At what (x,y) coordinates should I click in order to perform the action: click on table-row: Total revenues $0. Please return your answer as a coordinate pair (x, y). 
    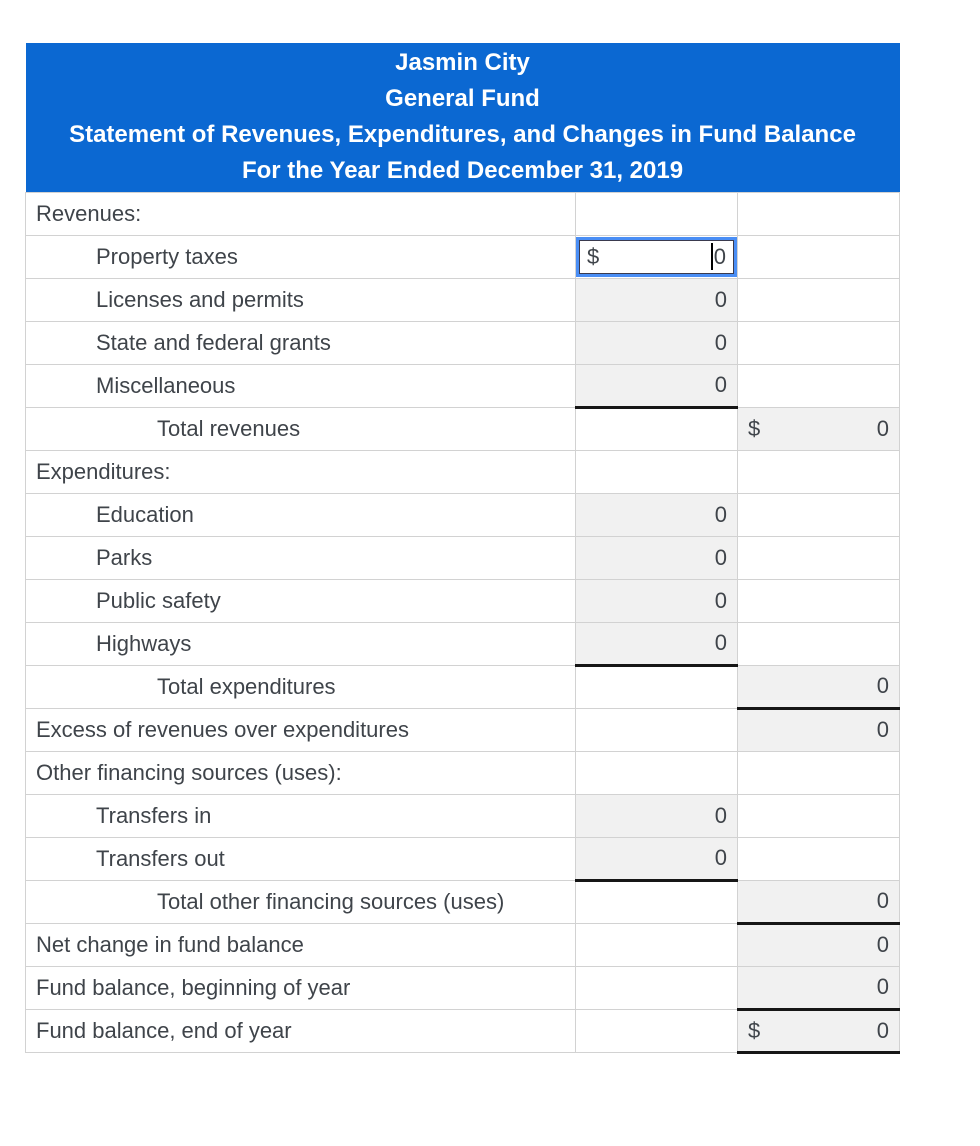
    Looking at the image, I should click on (463, 428).